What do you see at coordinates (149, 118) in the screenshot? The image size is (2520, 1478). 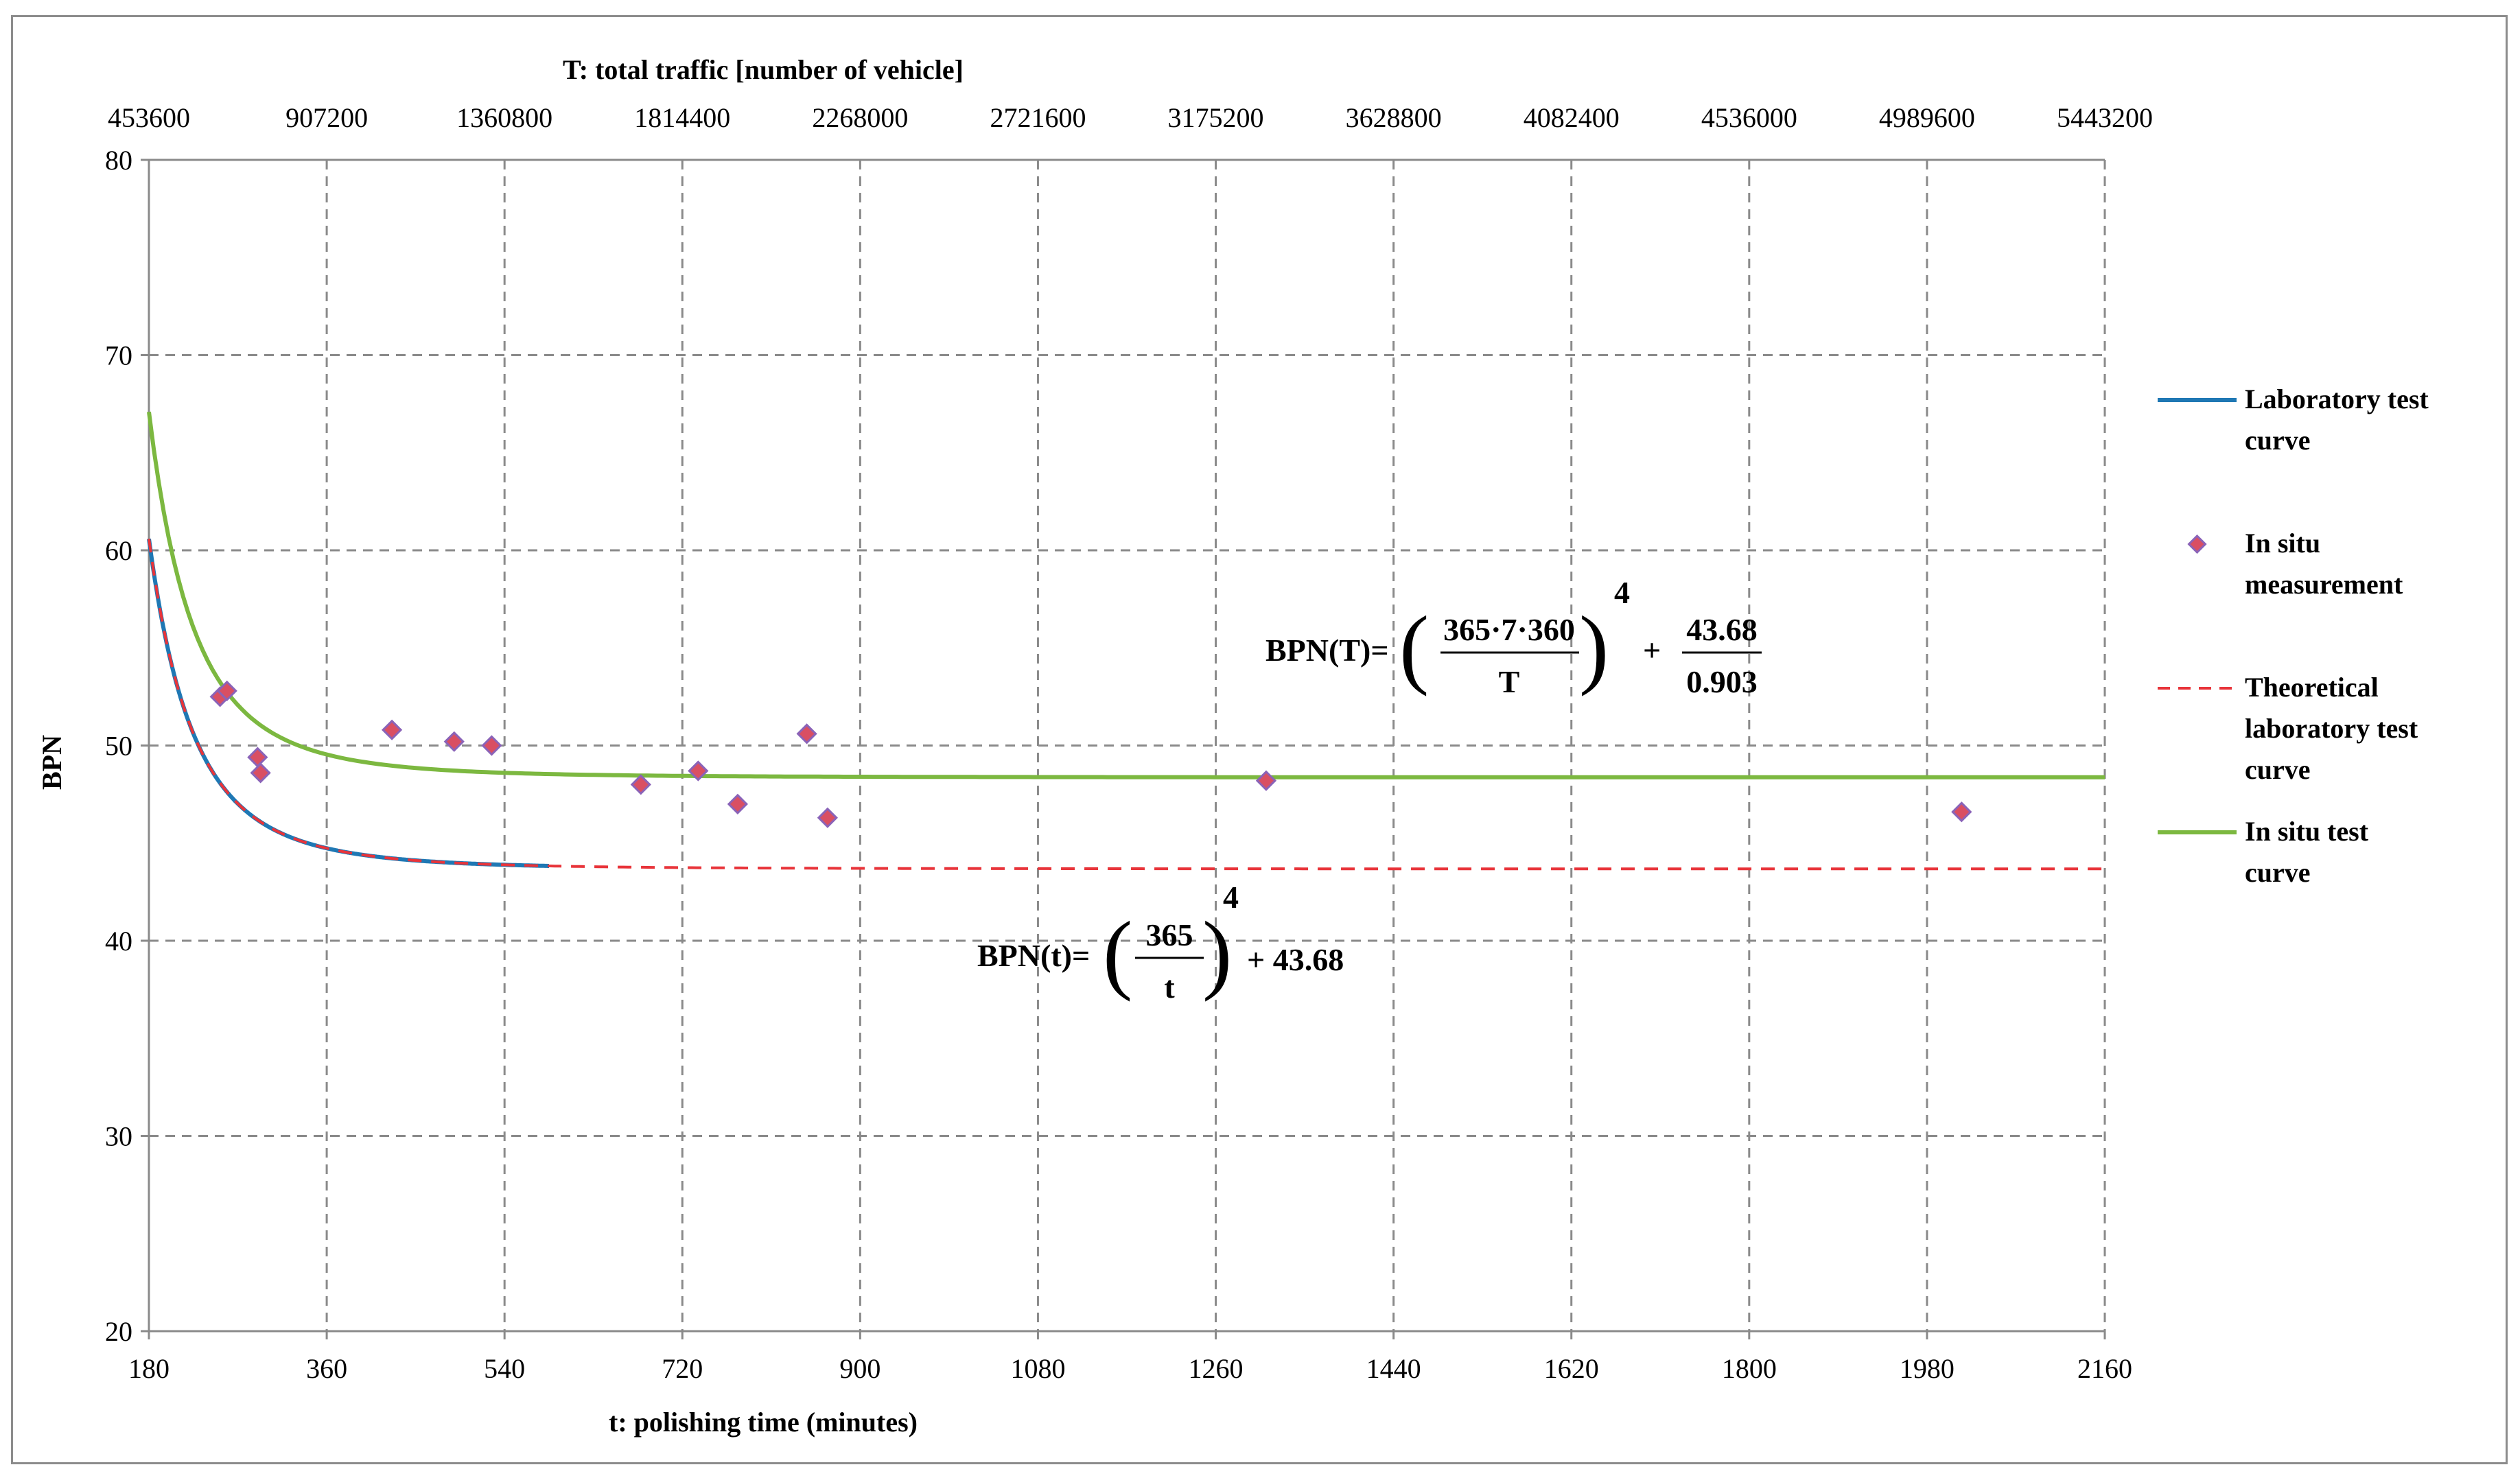 I see `x2-tick-label: 453600` at bounding box center [149, 118].